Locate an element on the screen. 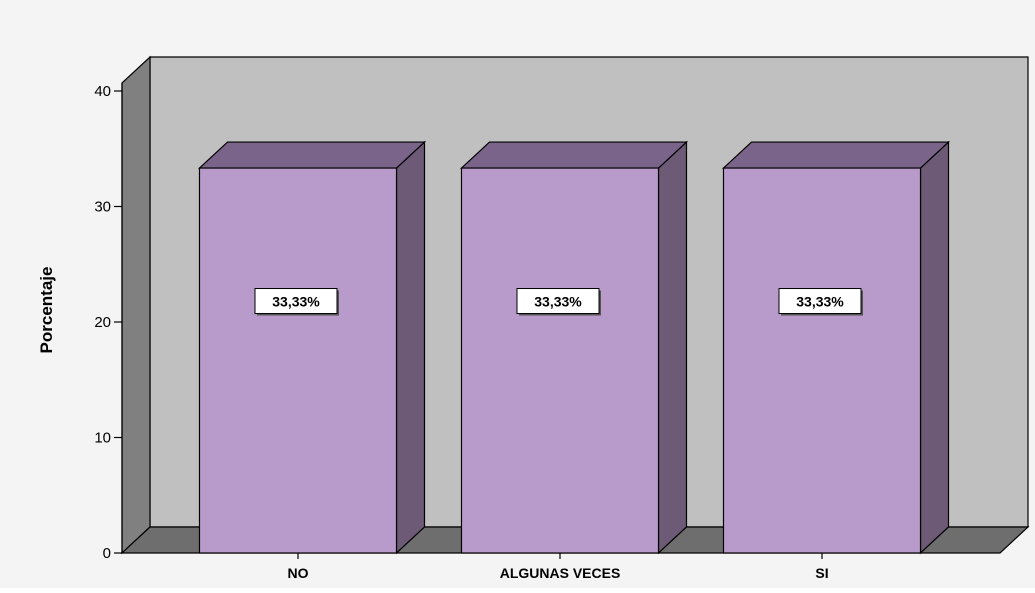 The image size is (1035, 593). side-wall is located at coordinates (136, 305).